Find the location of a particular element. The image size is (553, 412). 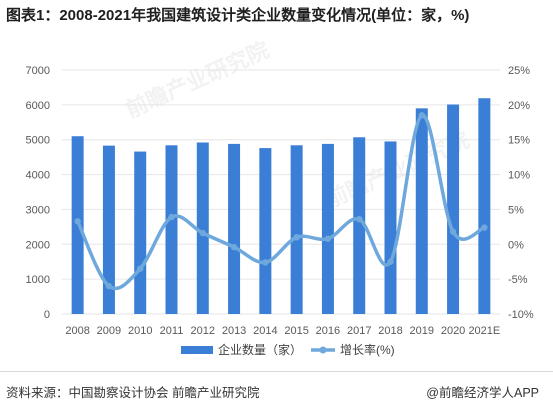

y-tick-label-1: 1000 is located at coordinates (38, 280).